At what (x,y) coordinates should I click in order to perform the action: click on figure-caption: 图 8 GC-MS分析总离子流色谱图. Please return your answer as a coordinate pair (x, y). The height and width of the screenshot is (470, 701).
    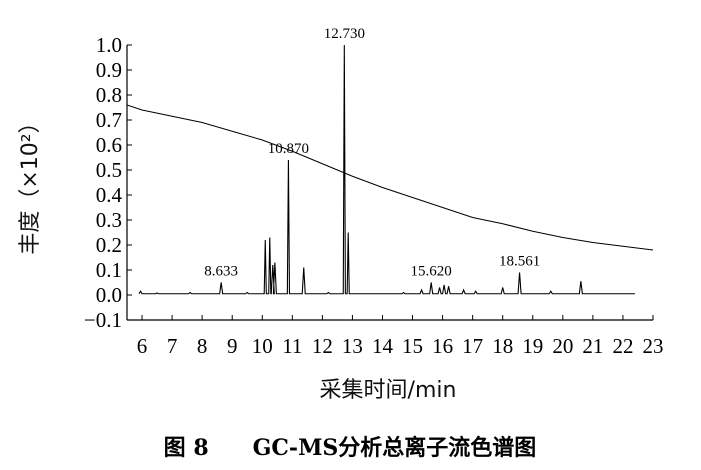
    Looking at the image, I should click on (350, 448).